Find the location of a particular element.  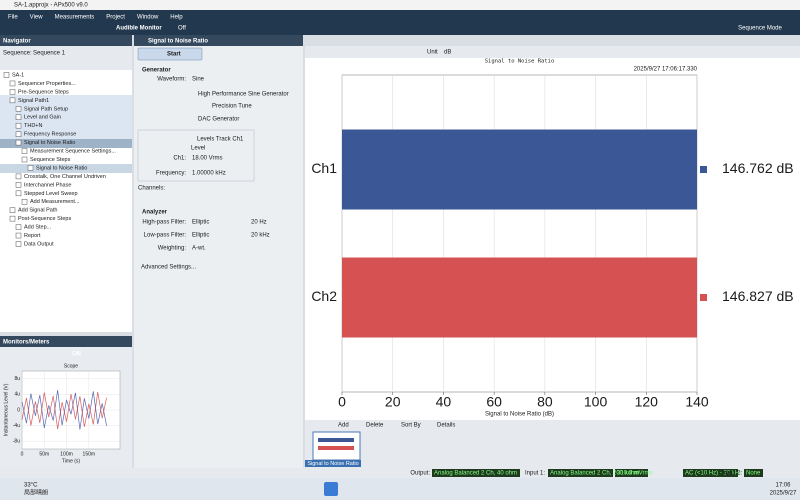

field-value: A-wt. is located at coordinates (199, 249).